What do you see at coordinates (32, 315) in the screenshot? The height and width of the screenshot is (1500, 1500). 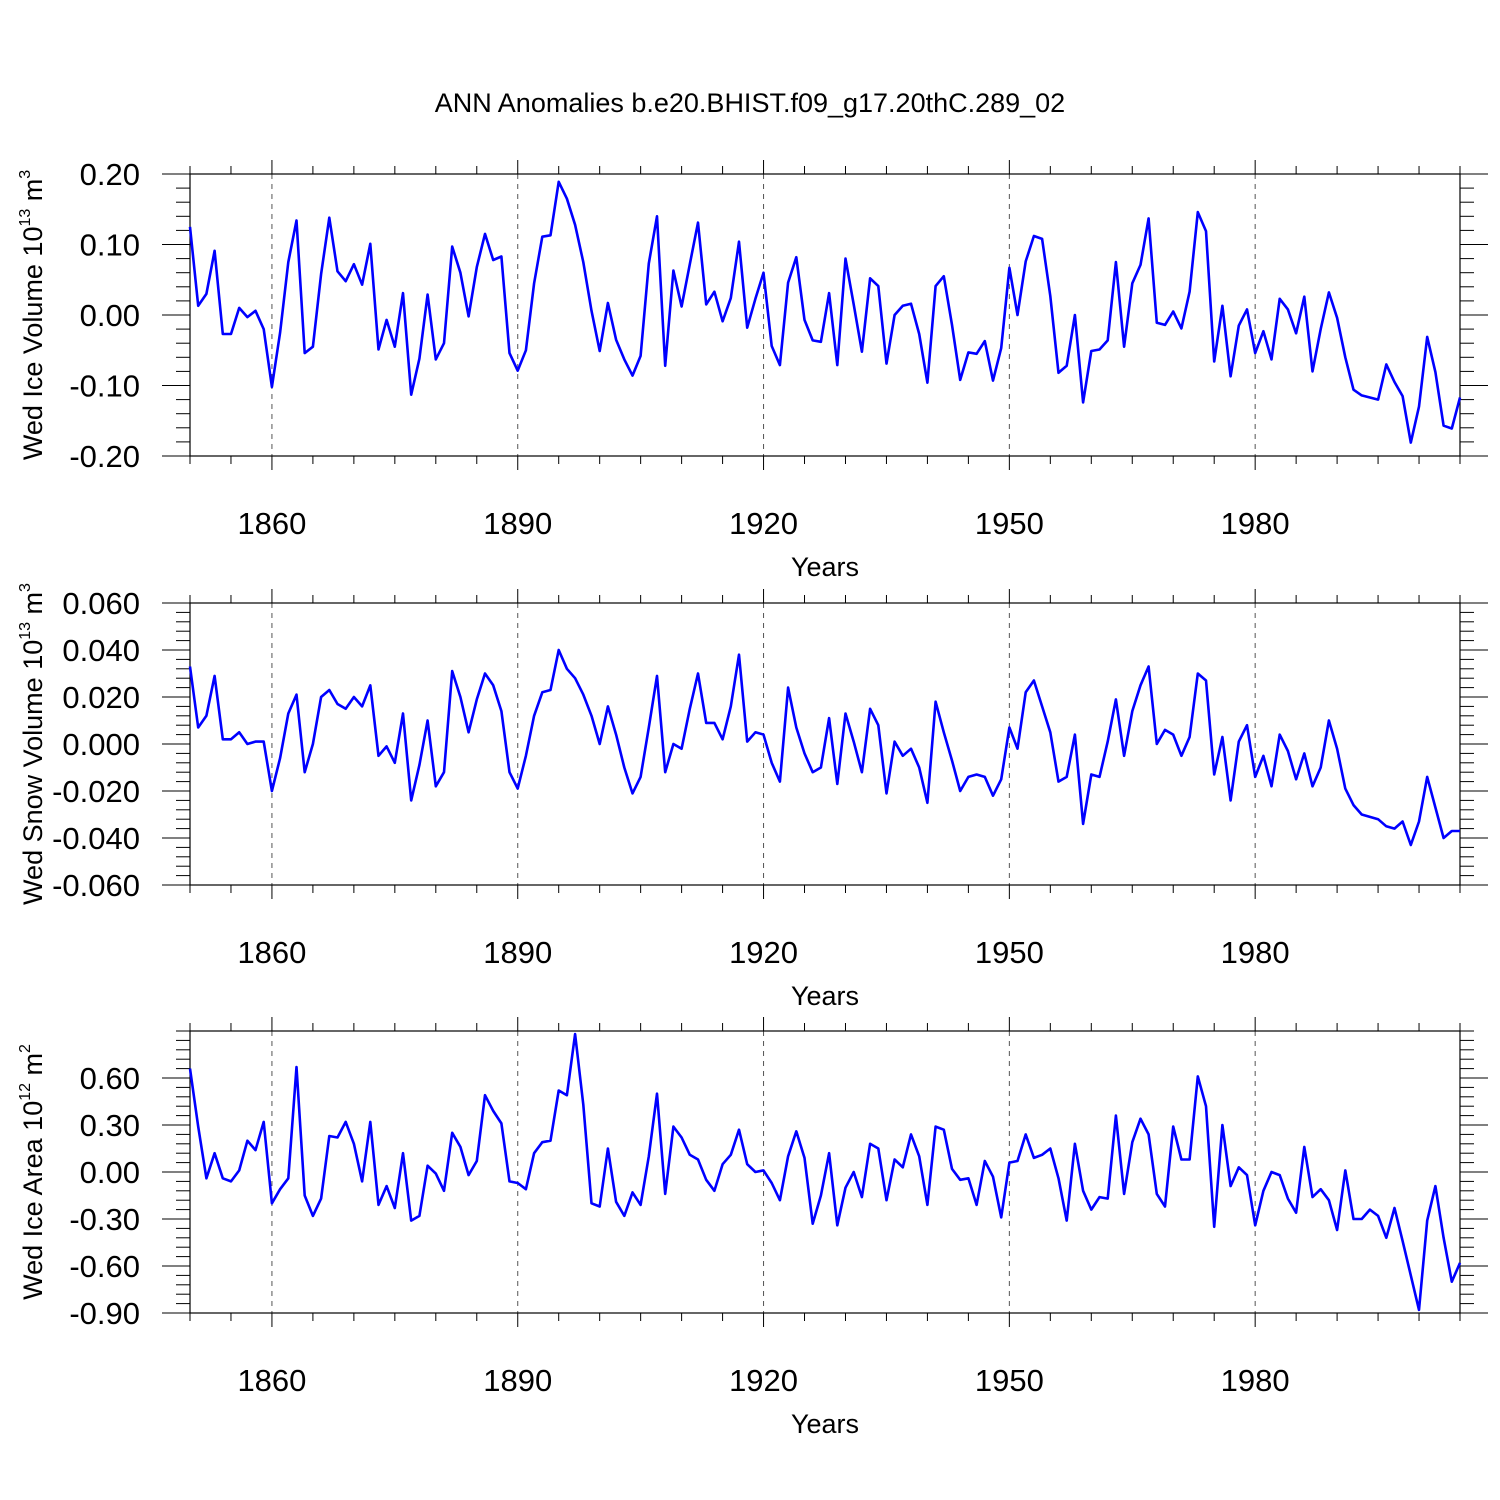 I see `y-axis-label: Wed Ice Volume 1013 m3` at bounding box center [32, 315].